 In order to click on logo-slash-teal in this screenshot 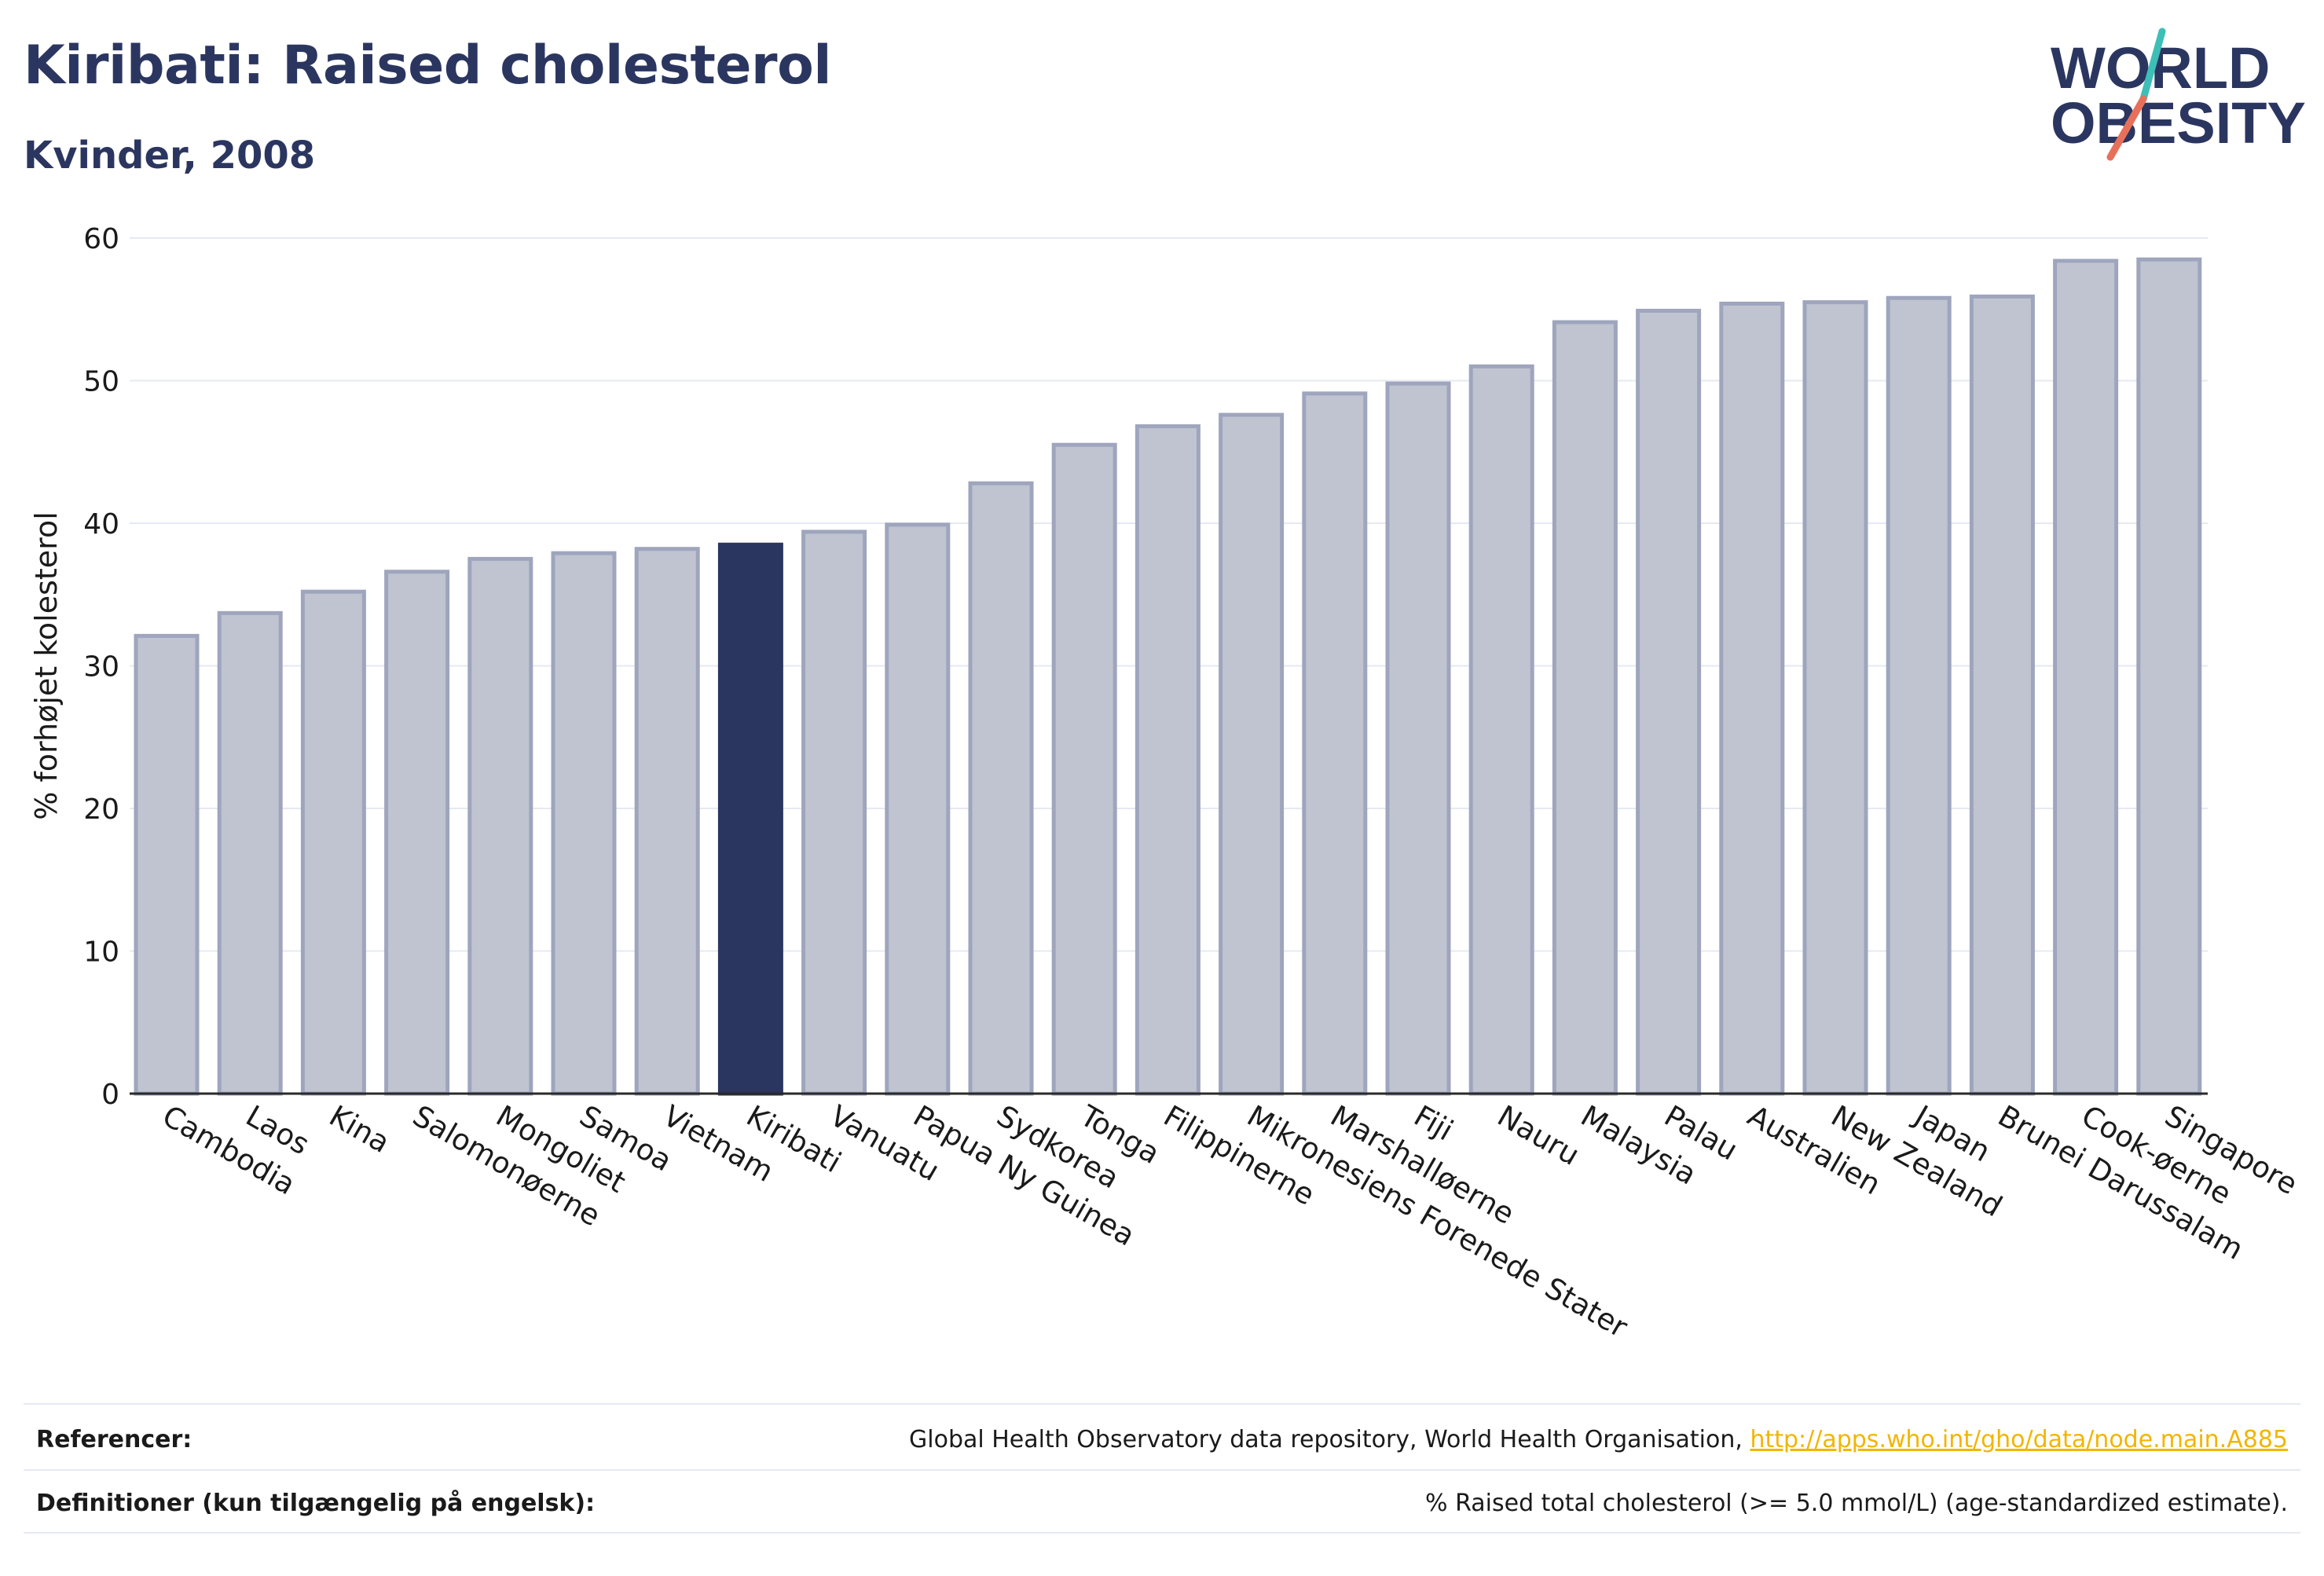, I will do `click(2152, 65)`.